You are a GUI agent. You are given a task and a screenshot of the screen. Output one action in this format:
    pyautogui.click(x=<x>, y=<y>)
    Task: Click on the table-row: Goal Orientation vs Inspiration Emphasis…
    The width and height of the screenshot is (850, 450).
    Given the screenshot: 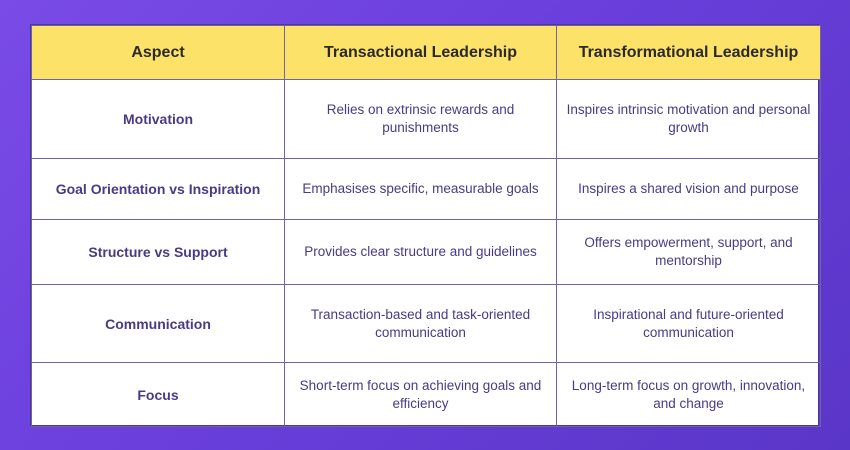 What is the action you would take?
    pyautogui.click(x=426, y=189)
    